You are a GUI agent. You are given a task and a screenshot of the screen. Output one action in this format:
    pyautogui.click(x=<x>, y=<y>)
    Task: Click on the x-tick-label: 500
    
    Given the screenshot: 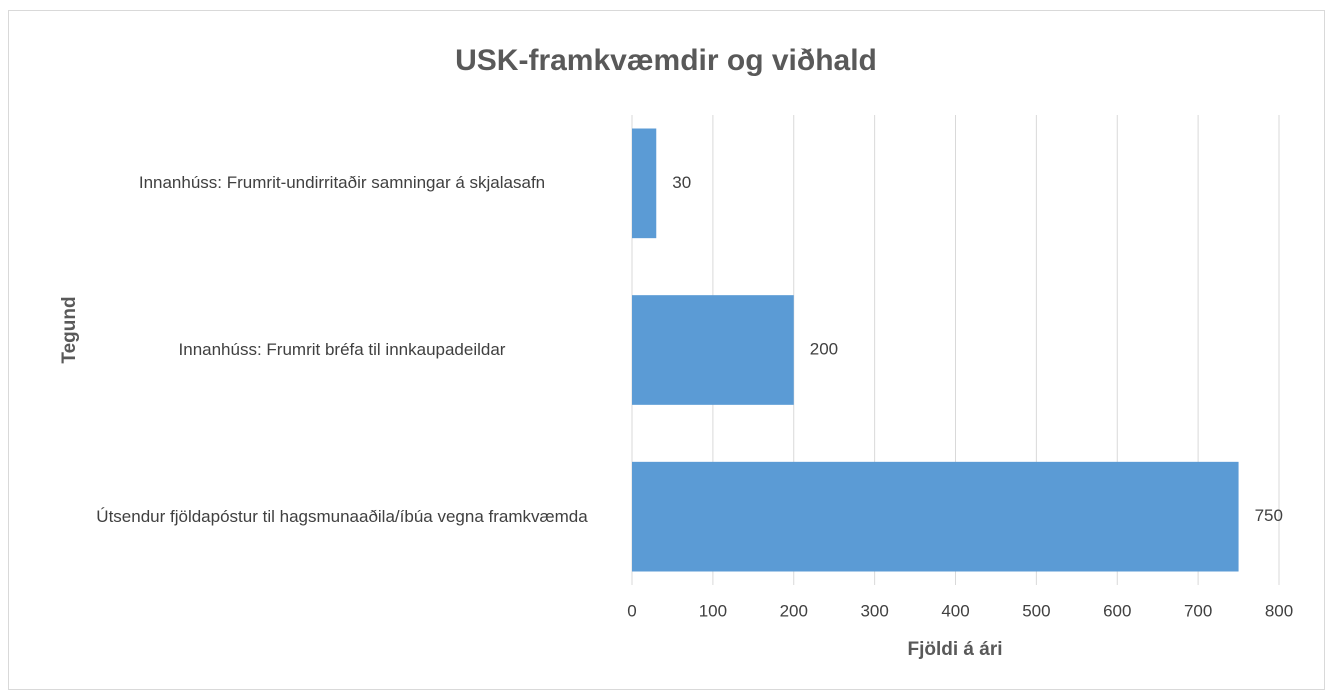 What is the action you would take?
    pyautogui.click(x=1036, y=610)
    